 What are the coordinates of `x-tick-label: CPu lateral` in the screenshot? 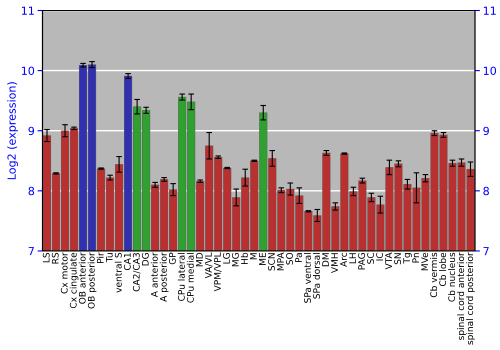 It's located at (181, 277).